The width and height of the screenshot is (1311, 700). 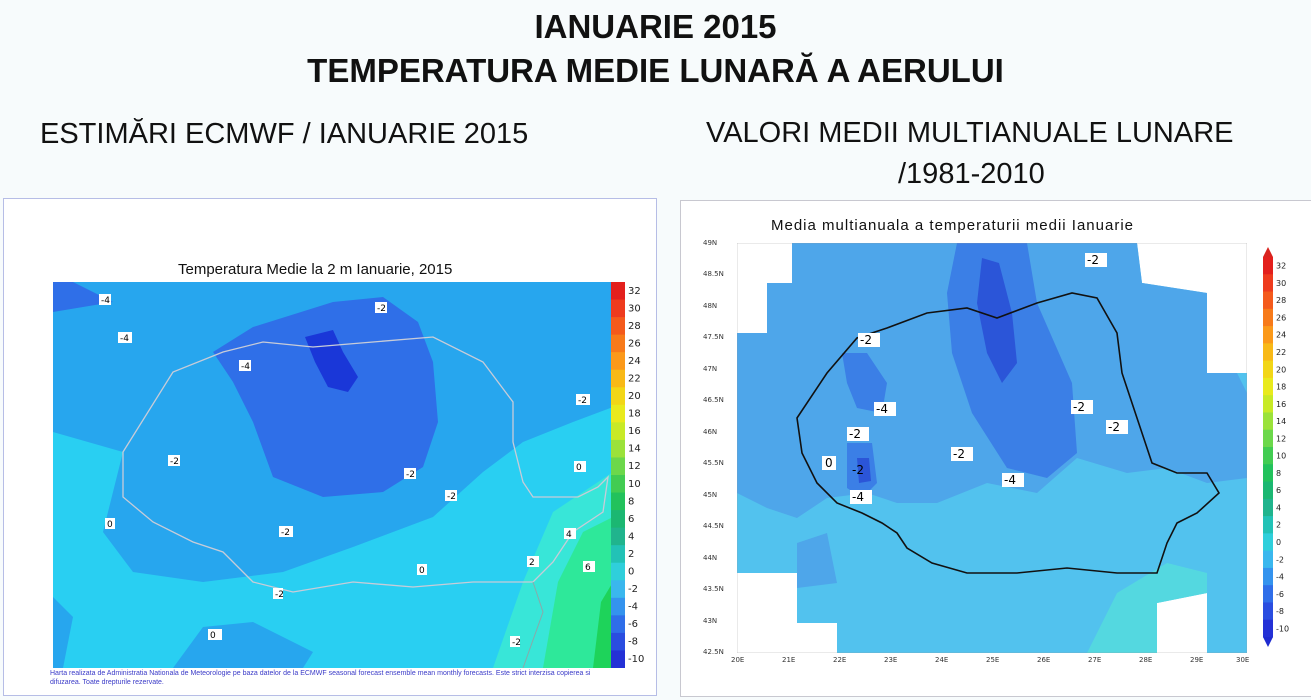 What do you see at coordinates (713, 400) in the screenshot?
I see `lat-label: 46.5N` at bounding box center [713, 400].